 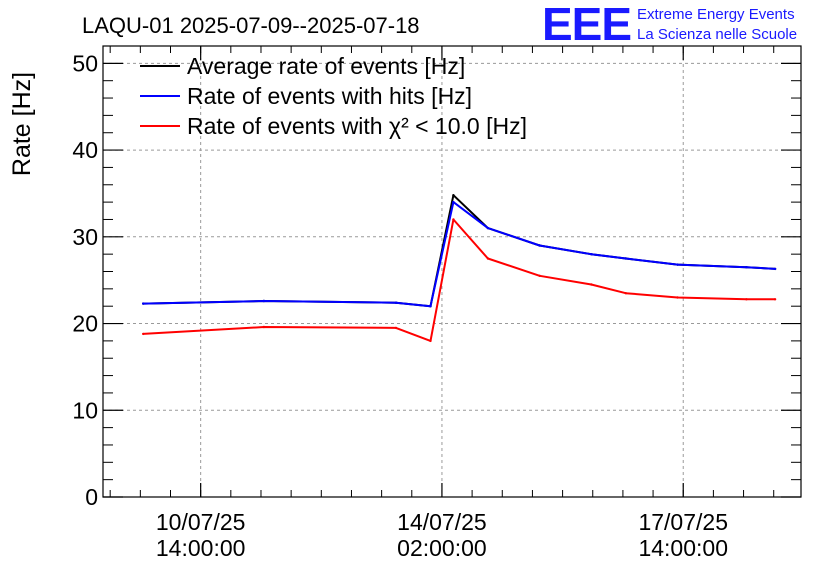 What do you see at coordinates (251, 25) in the screenshot?
I see `chart-title: LAQU-01 2025-07-09--2025-07-18` at bounding box center [251, 25].